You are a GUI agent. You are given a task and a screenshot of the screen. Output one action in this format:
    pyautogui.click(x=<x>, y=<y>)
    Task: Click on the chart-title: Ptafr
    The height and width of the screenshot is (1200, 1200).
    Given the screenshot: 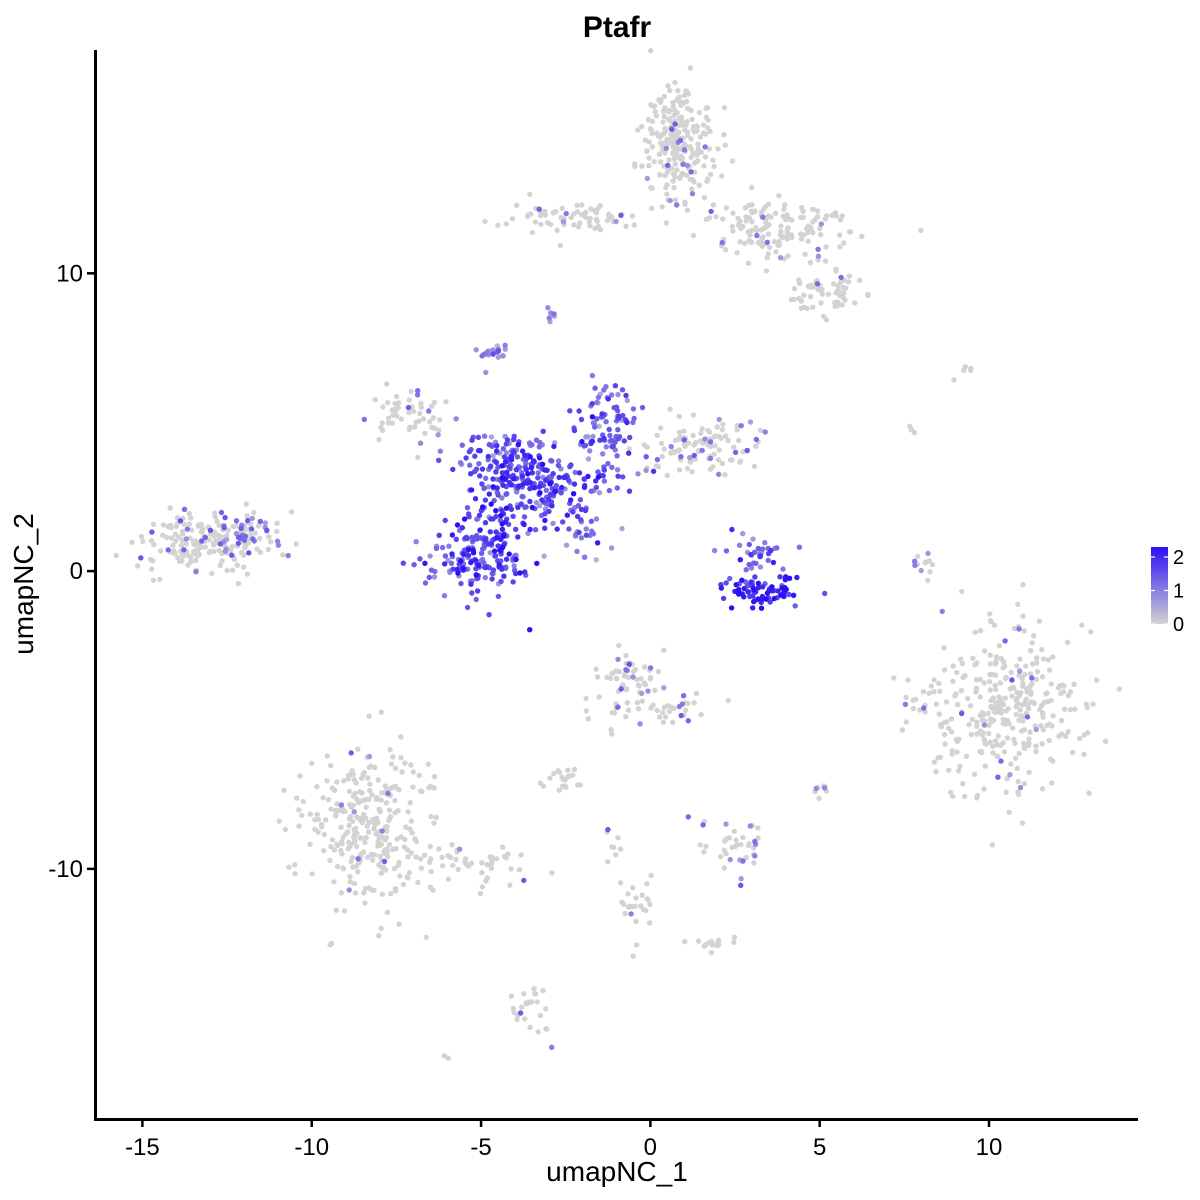 What is the action you would take?
    pyautogui.click(x=617, y=27)
    